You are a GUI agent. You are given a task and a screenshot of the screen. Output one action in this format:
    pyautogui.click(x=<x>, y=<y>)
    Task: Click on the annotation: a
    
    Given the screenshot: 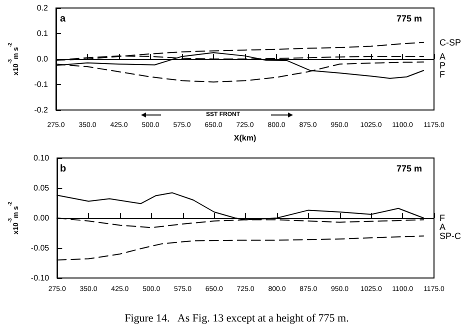 What is the action you would take?
    pyautogui.click(x=63, y=19)
    